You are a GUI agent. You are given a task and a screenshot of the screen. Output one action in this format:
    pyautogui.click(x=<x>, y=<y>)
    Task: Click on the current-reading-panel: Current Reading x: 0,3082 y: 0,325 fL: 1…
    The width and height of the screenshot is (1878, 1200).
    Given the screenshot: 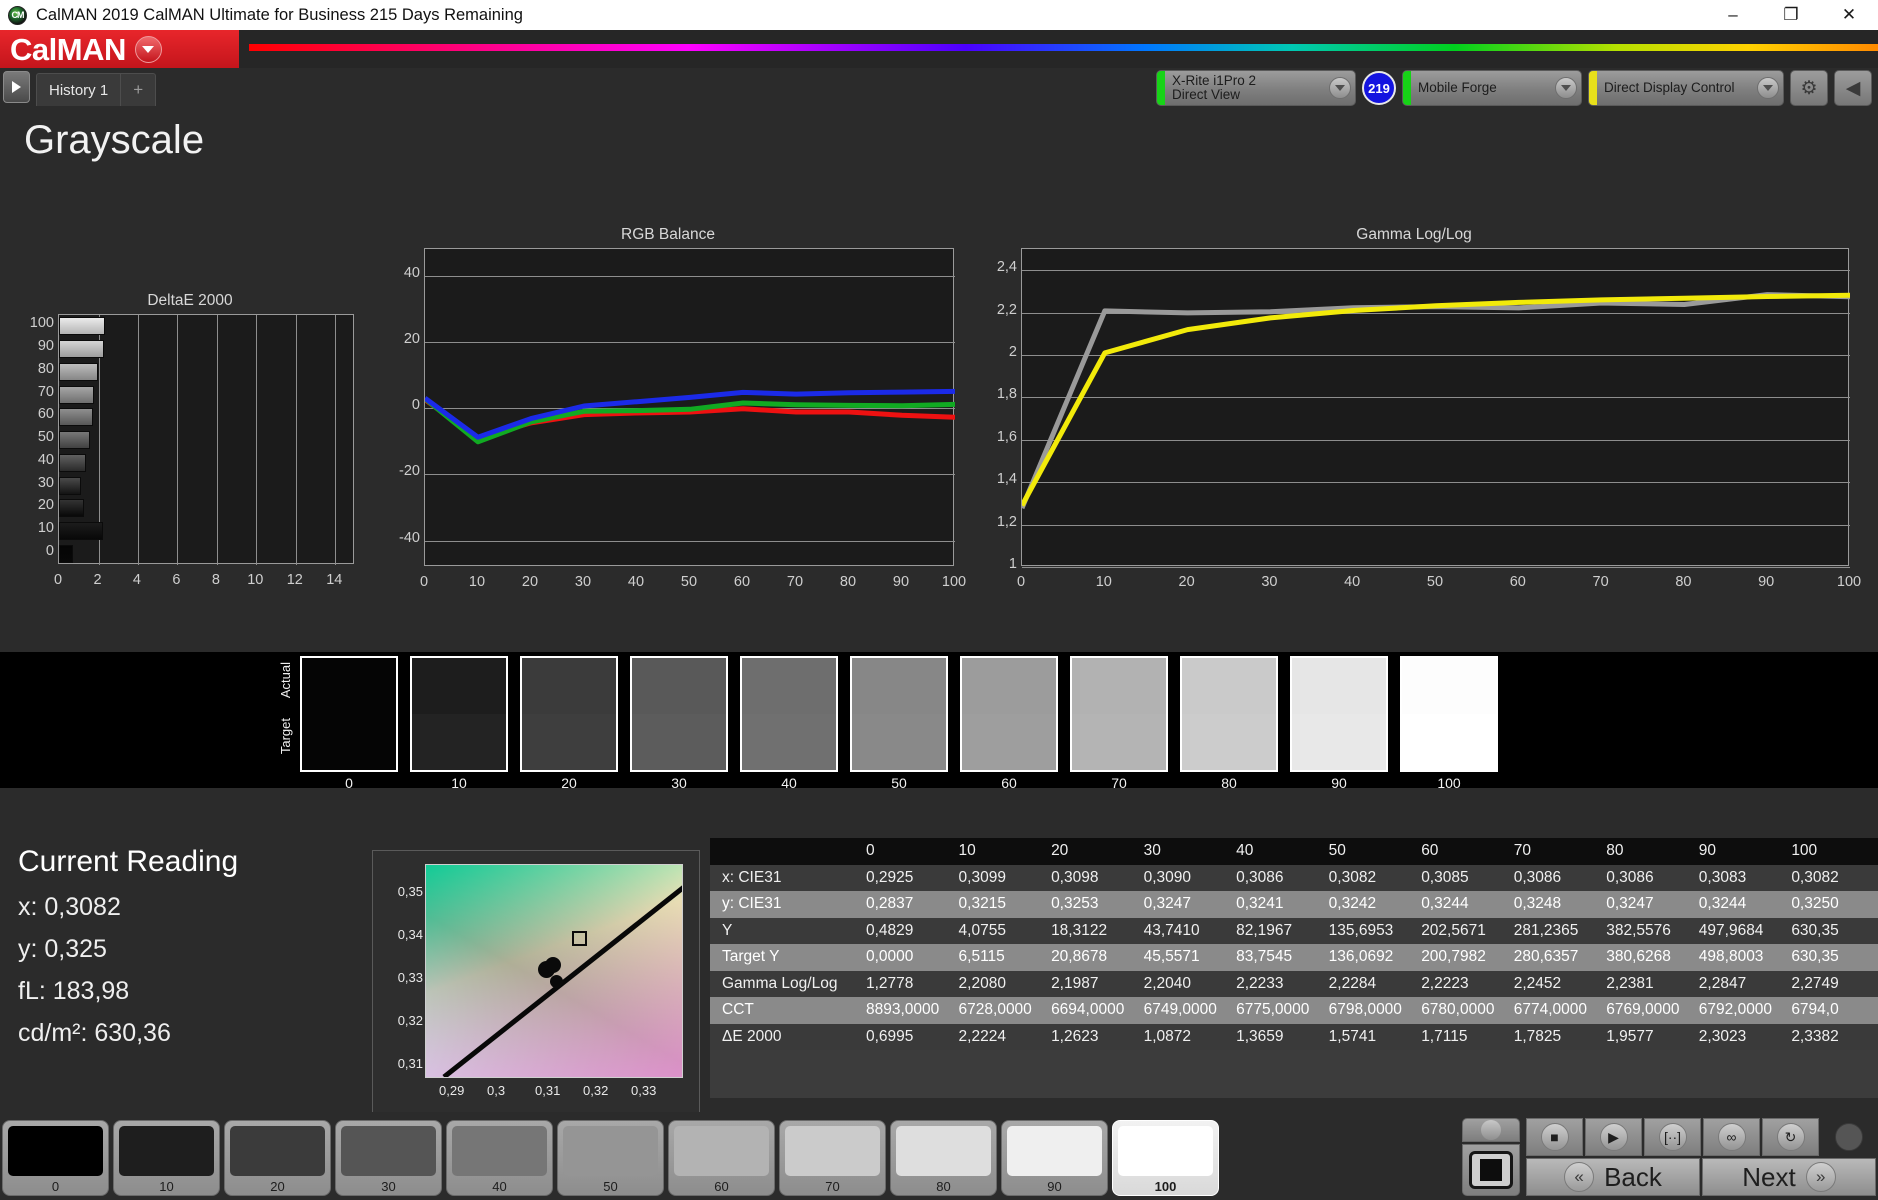 What is the action you would take?
    pyautogui.click(x=158, y=953)
    